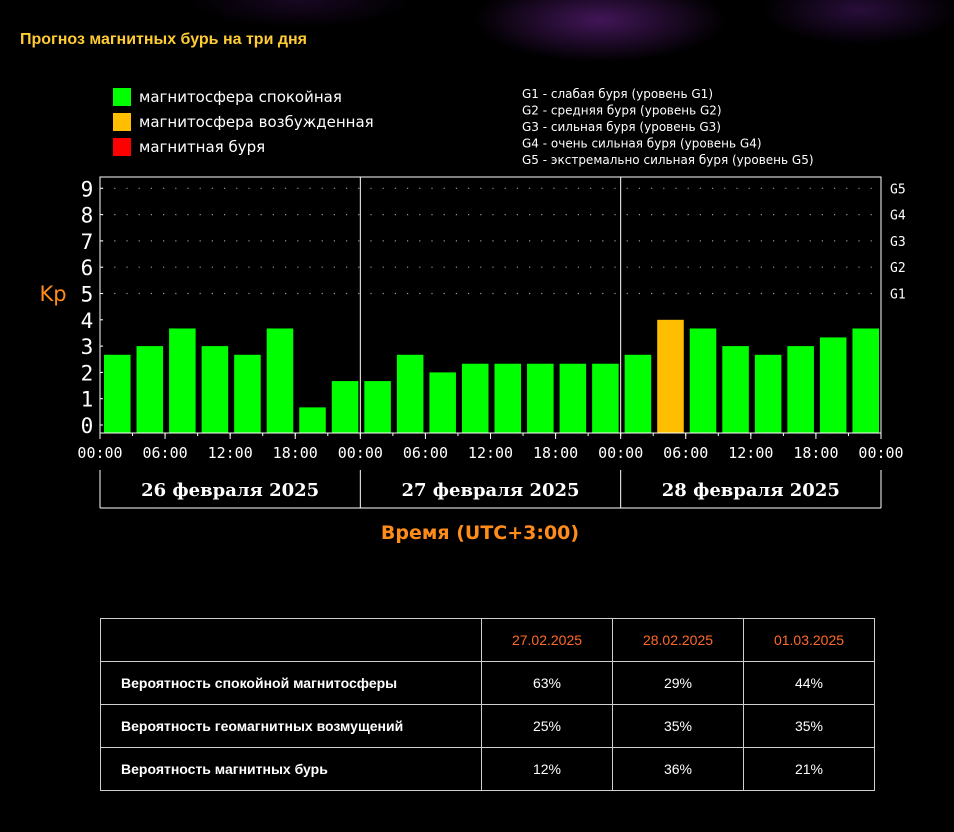 The width and height of the screenshot is (954, 832). What do you see at coordinates (202, 147) in the screenshot?
I see `legend-label: магнитная буря` at bounding box center [202, 147].